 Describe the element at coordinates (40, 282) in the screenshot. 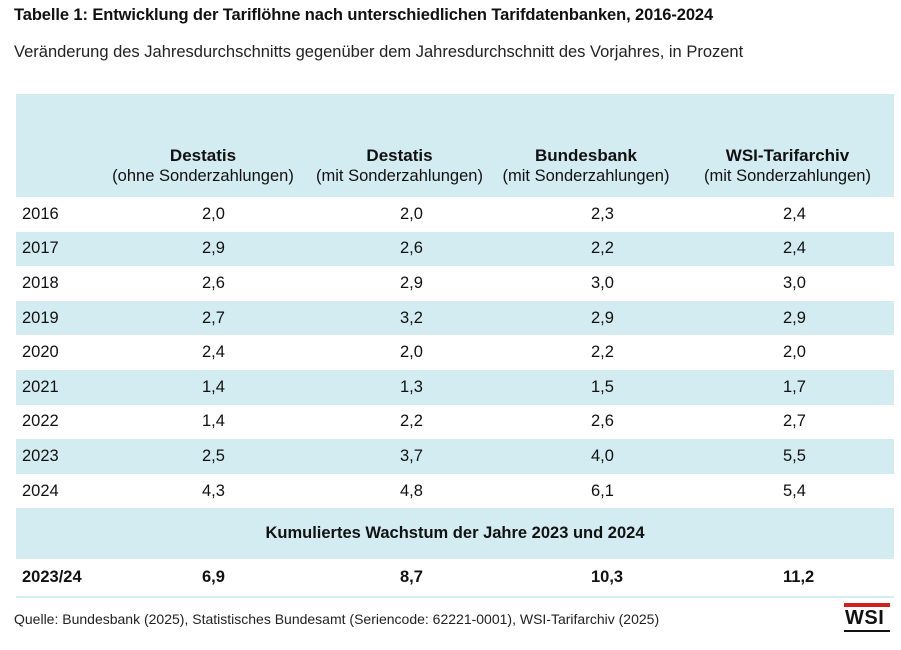

I see `year-cell: 2018` at that location.